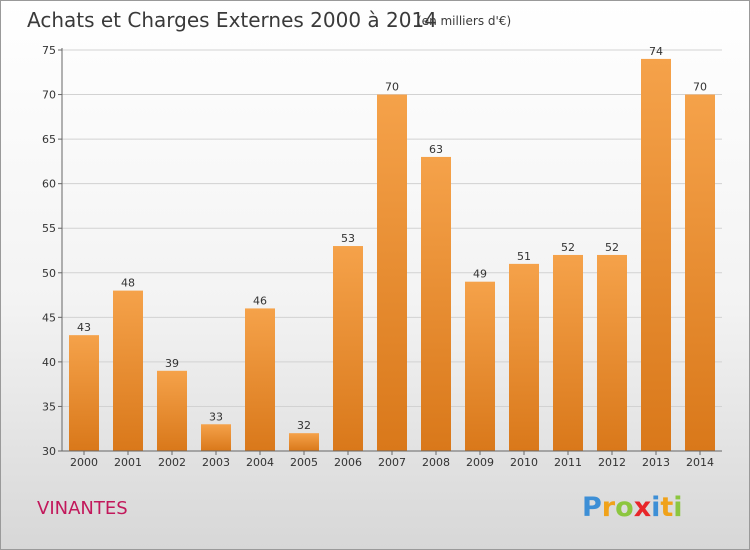  What do you see at coordinates (524, 256) in the screenshot?
I see `value-label: 51` at bounding box center [524, 256].